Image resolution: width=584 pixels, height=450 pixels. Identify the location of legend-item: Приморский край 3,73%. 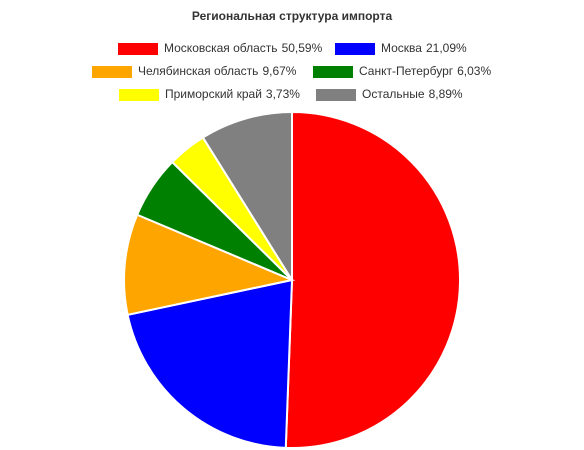
(209, 94).